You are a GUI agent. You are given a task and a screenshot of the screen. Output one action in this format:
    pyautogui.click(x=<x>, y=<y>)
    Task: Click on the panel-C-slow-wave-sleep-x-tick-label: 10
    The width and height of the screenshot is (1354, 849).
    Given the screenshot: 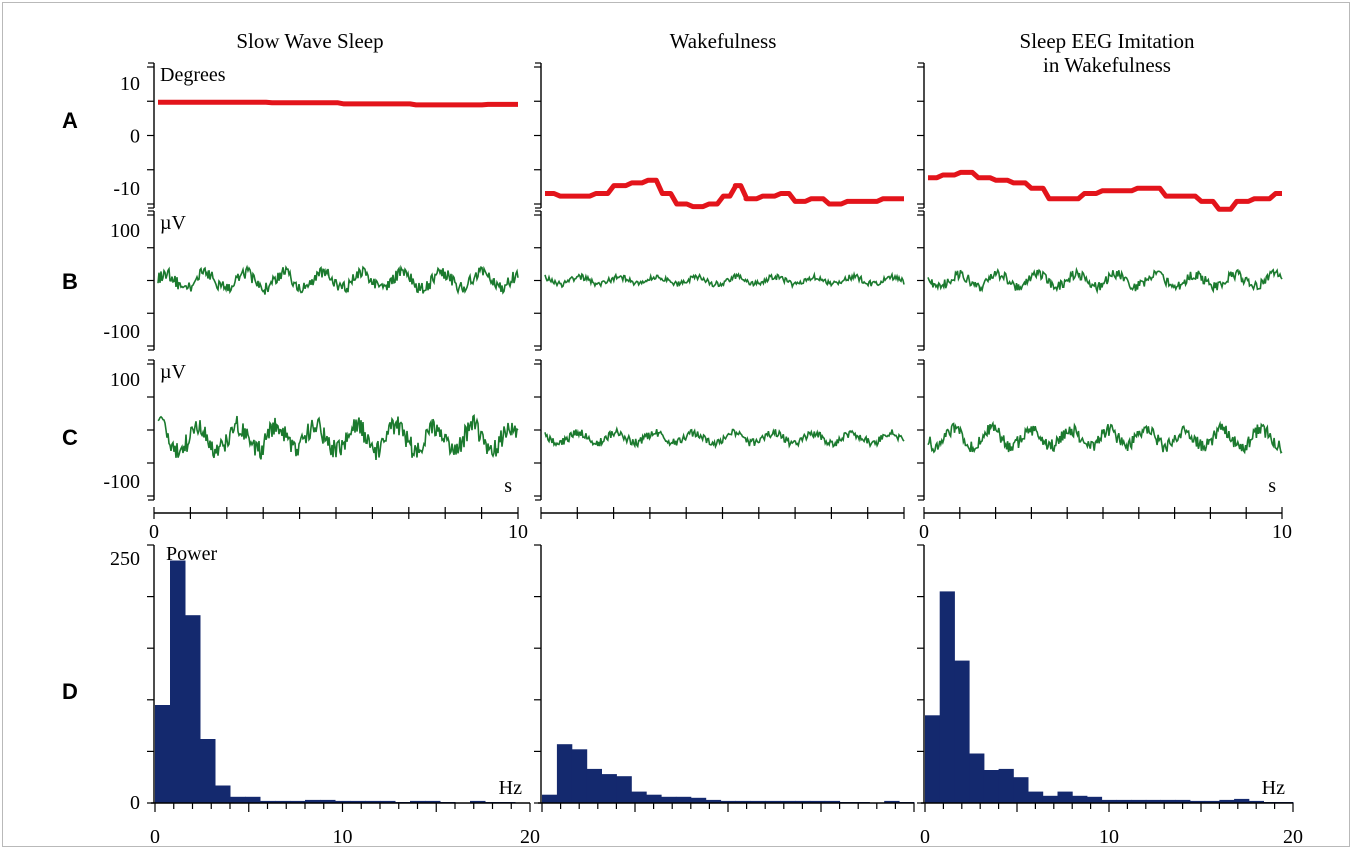 What is the action you would take?
    pyautogui.click(x=518, y=532)
    